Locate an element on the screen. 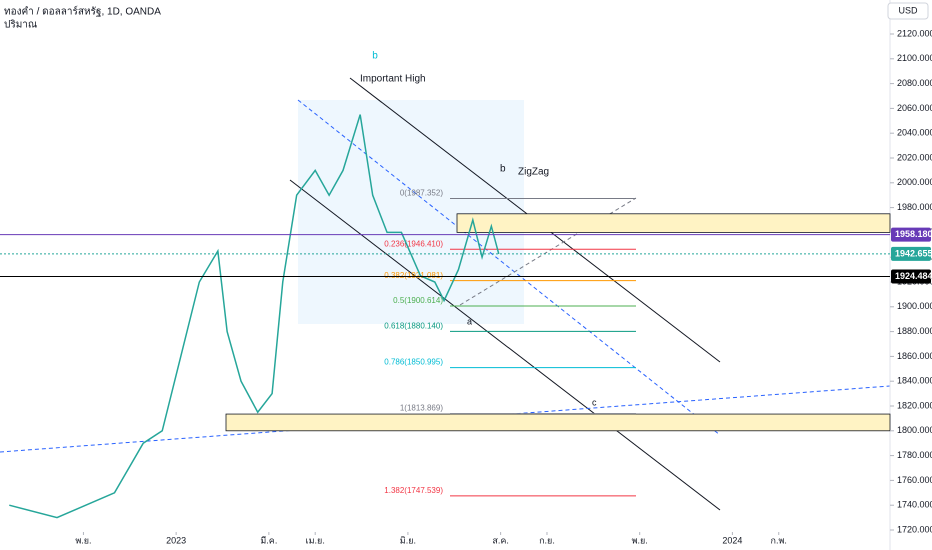 This screenshot has height=550, width=932. y-tick-label: 1800.000 is located at coordinates (914, 430).